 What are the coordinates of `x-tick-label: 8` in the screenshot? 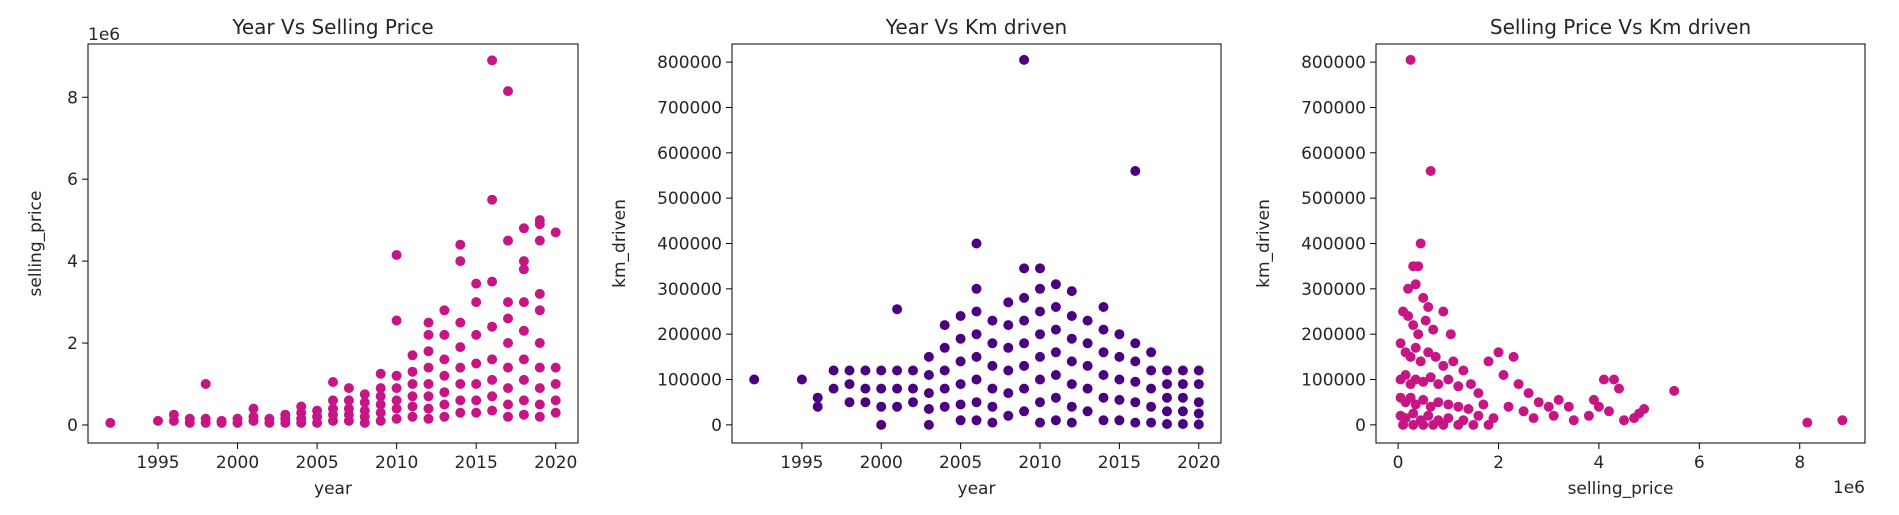 It's located at (1799, 463).